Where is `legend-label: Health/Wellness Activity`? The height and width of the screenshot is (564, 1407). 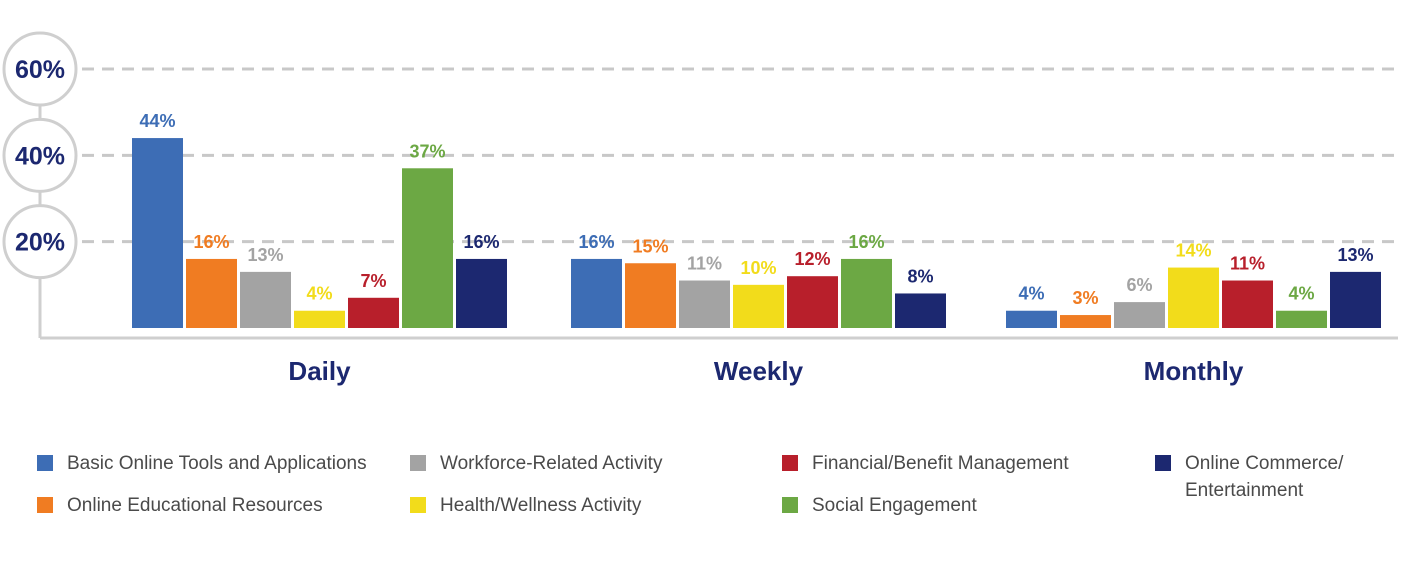 legend-label: Health/Wellness Activity is located at coordinates (541, 505).